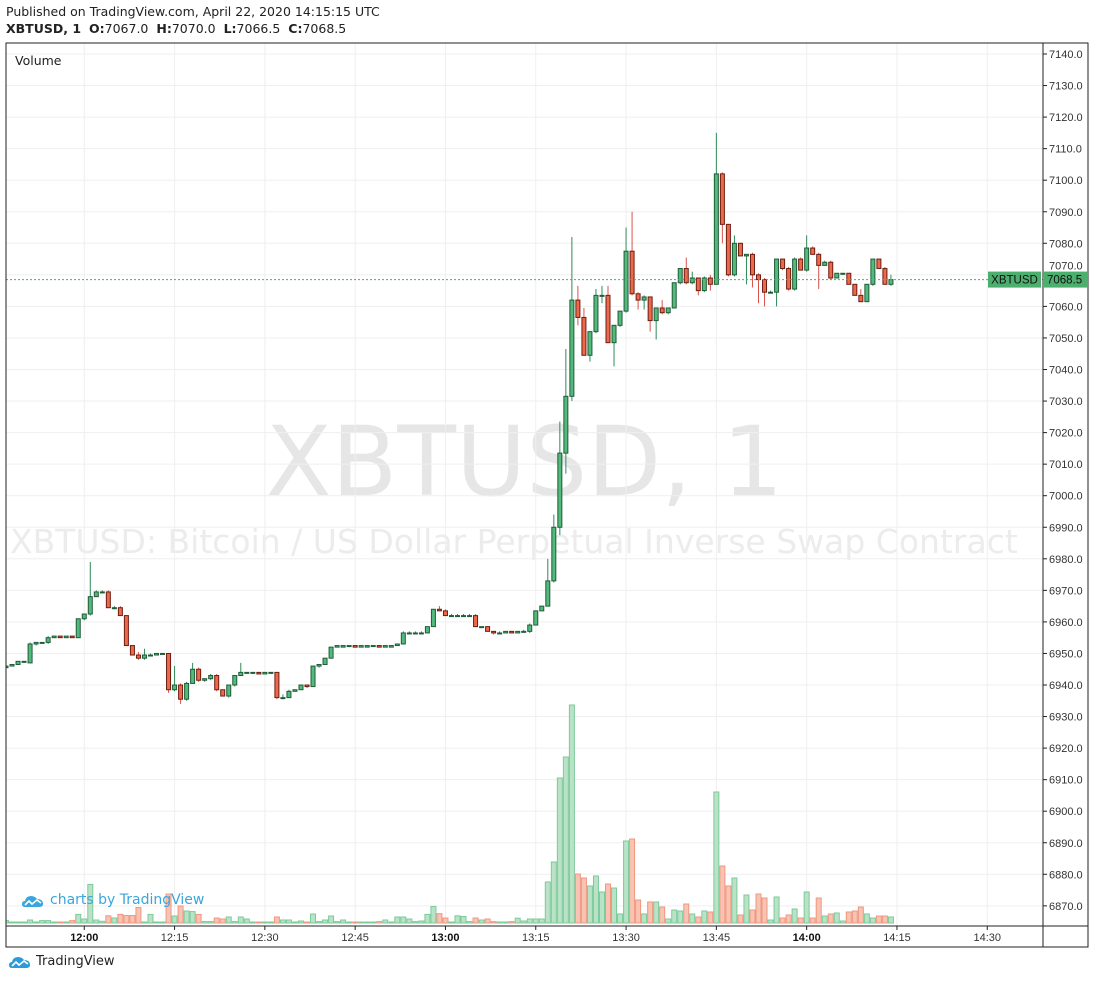 The width and height of the screenshot is (1095, 981). I want to click on price-tick-label: 6900.0, so click(1066, 812).